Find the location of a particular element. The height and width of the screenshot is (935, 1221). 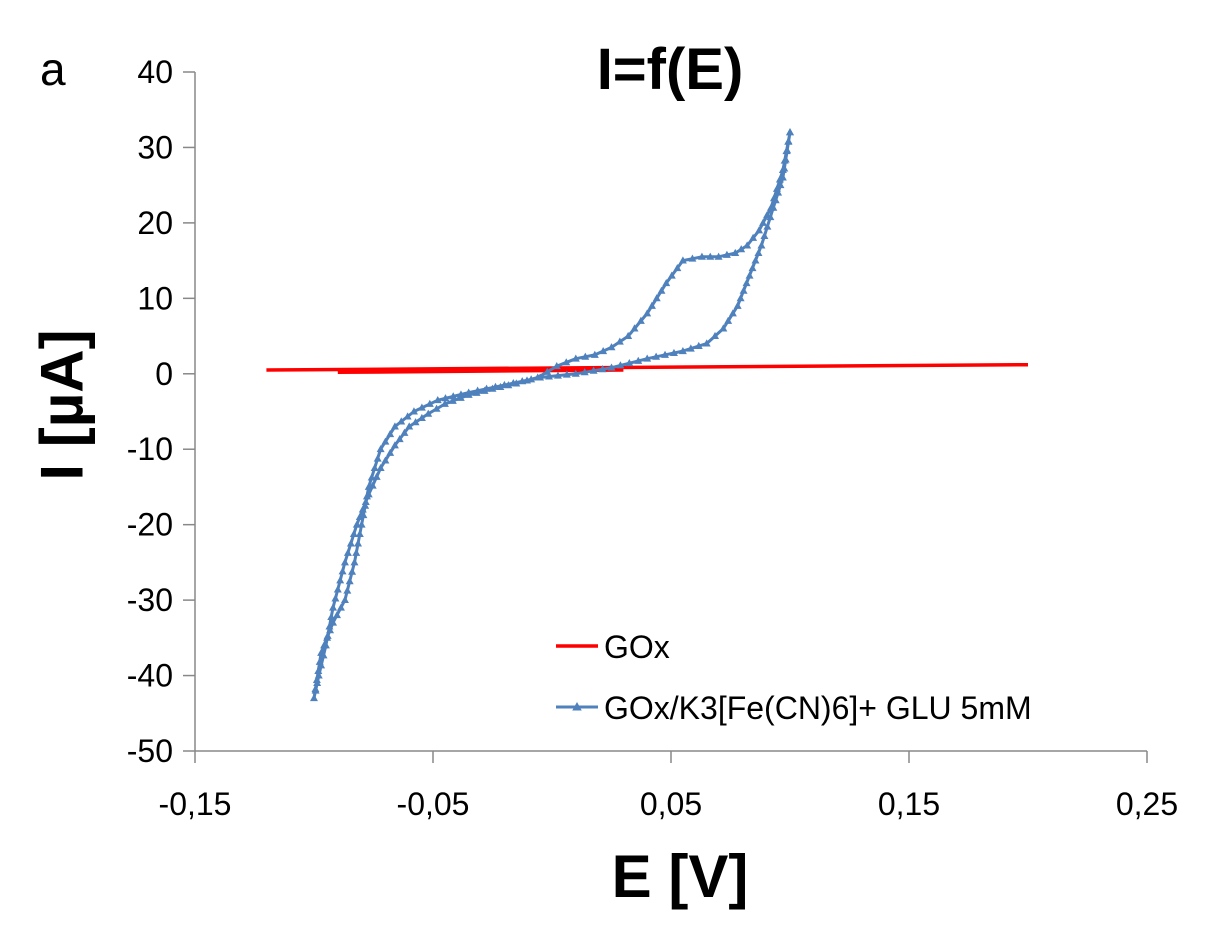

y-tick-label: -20 is located at coordinates (150, 525).